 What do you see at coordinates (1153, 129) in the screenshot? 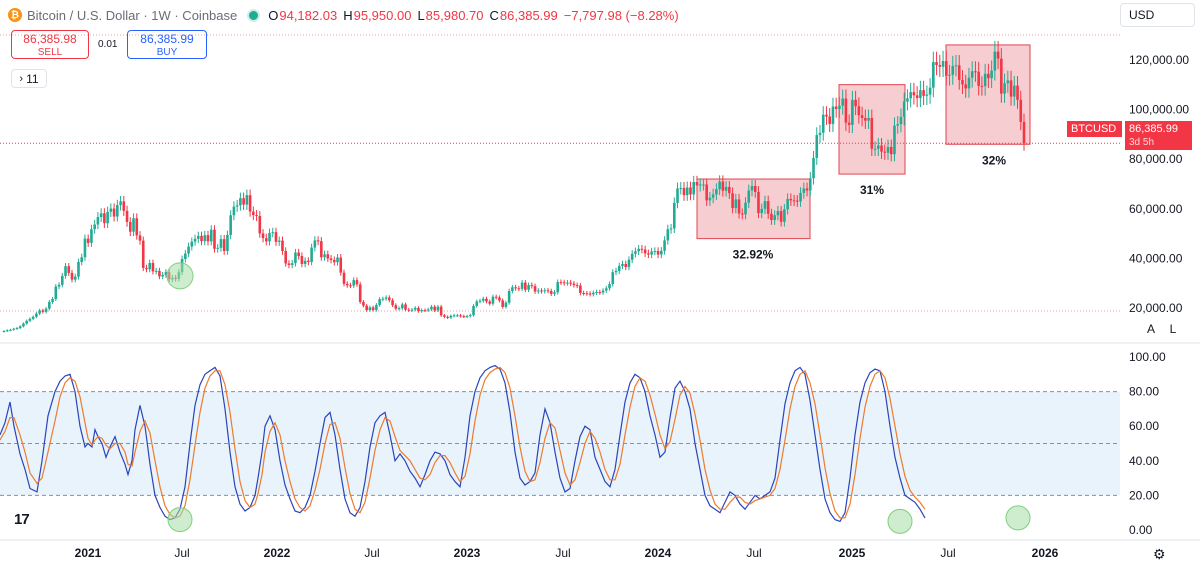
I see `last-price: 86,385.99` at bounding box center [1153, 129].